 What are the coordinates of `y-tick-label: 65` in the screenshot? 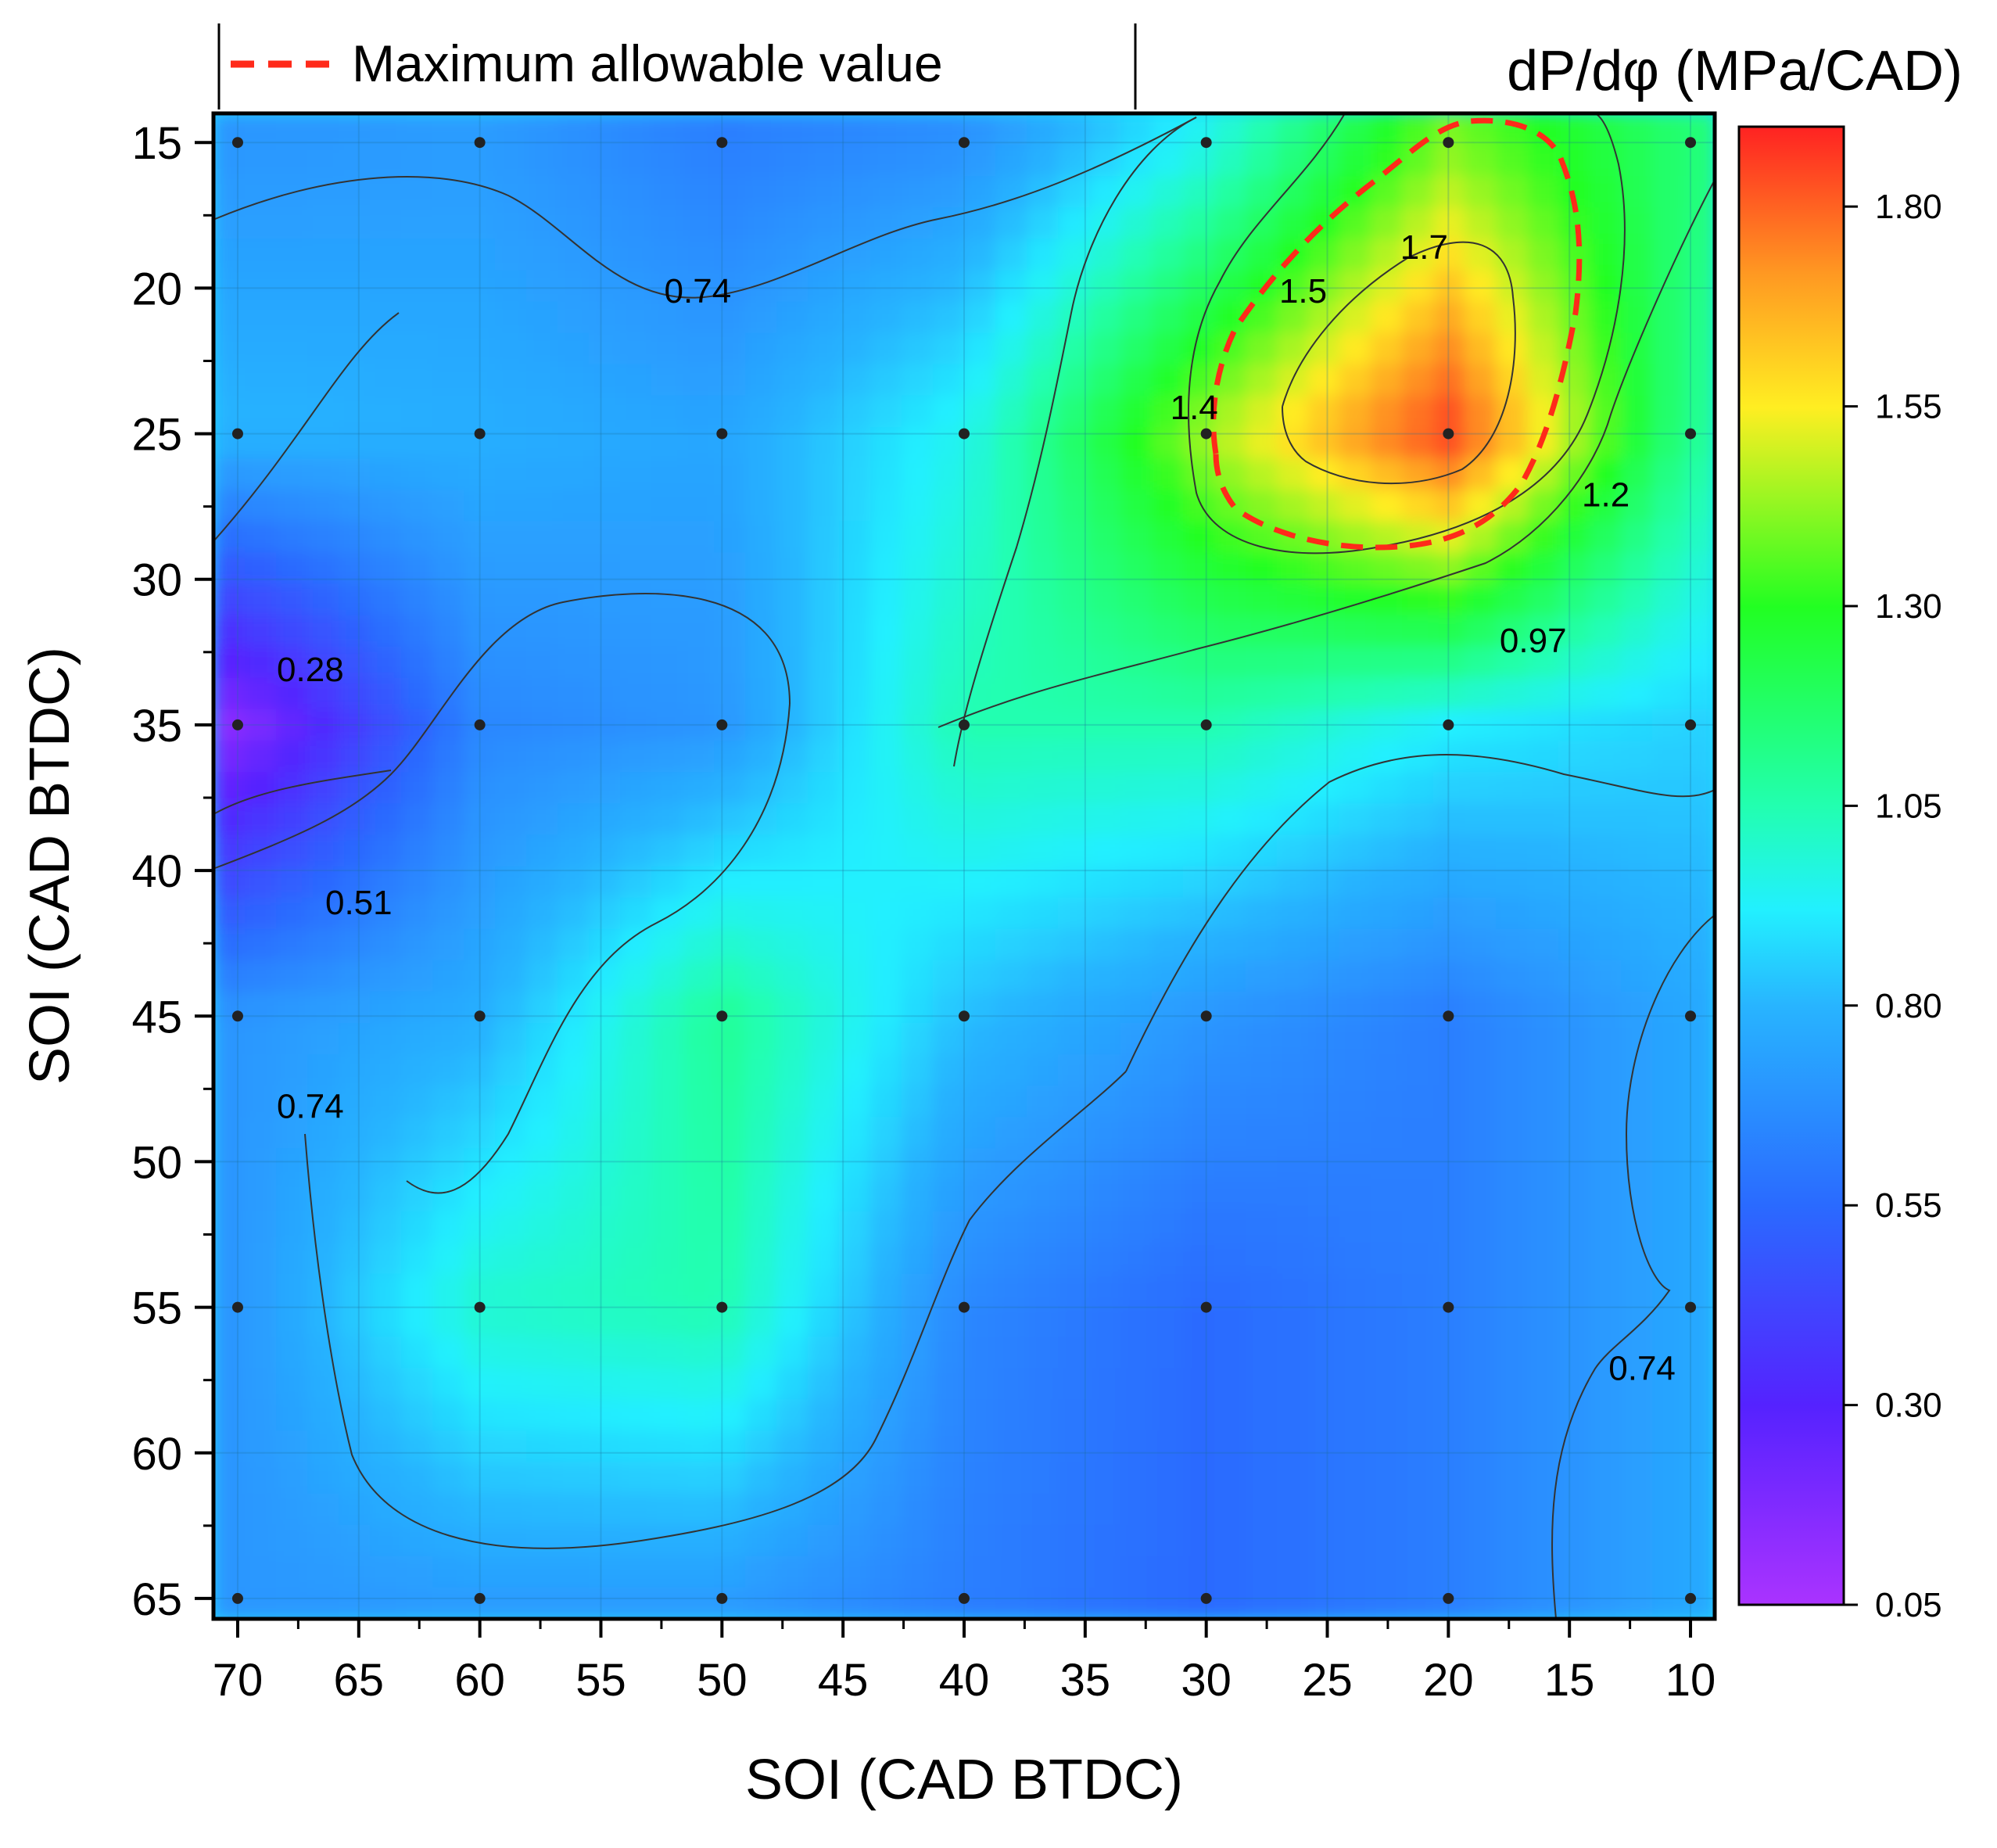 It's located at (156, 1599).